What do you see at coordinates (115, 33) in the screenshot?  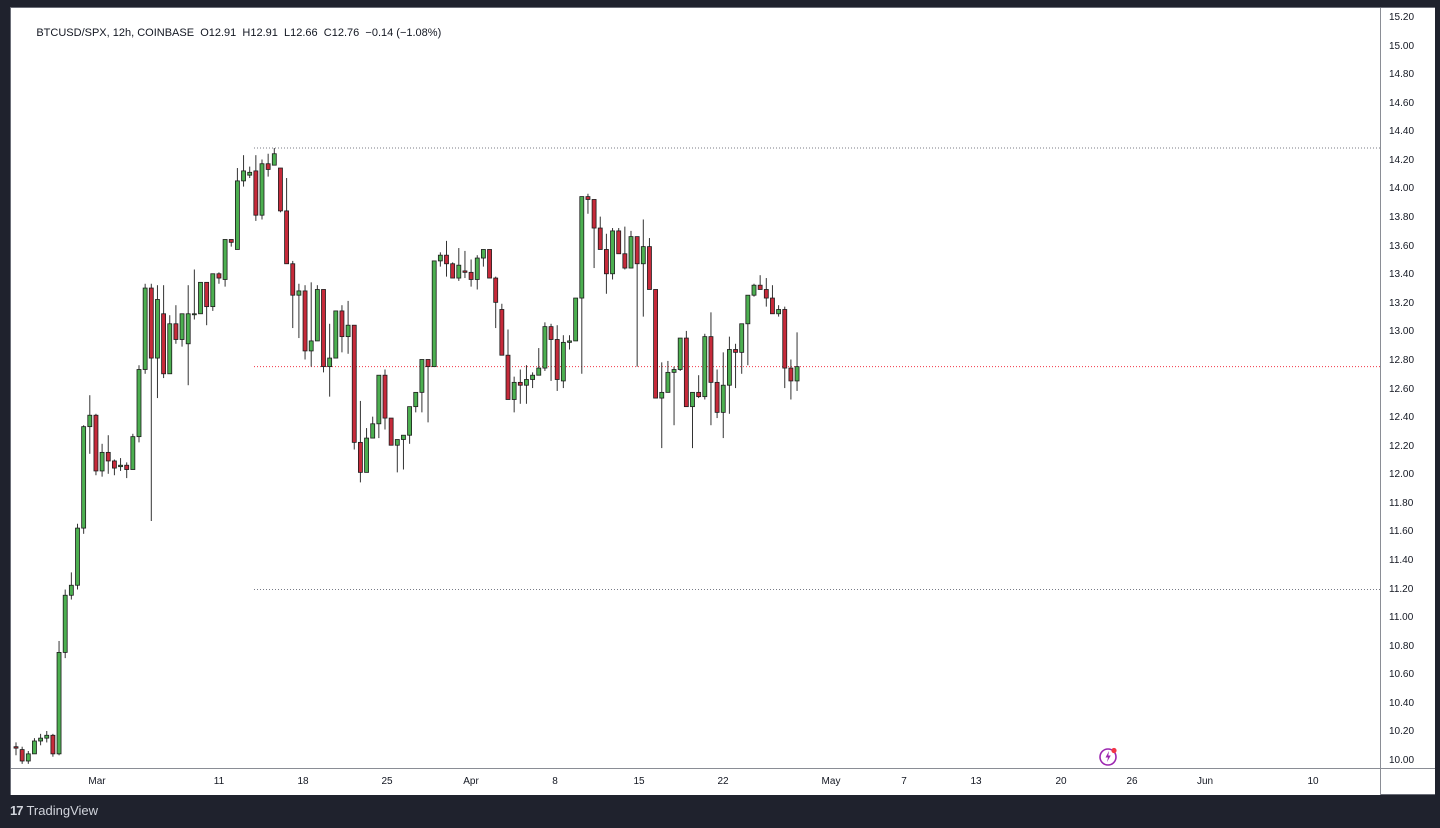 I see `legend-title: BTCUSD/SPX, 12h, COINBASE` at bounding box center [115, 33].